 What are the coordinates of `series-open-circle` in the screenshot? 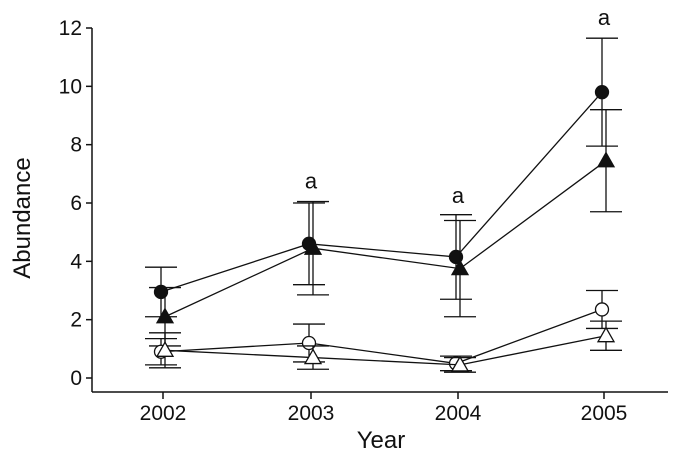 It's located at (381, 330).